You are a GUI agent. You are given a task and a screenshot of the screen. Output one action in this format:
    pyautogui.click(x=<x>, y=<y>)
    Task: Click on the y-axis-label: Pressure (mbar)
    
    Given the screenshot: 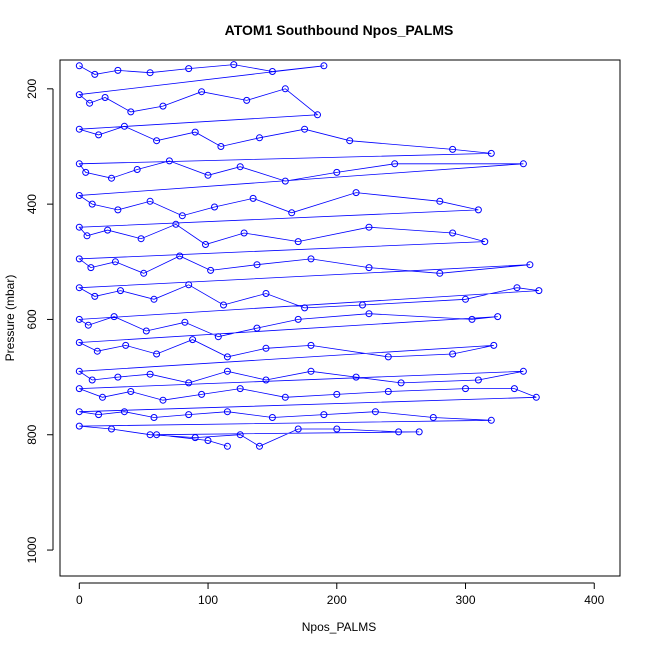 What is the action you would take?
    pyautogui.click(x=10, y=318)
    